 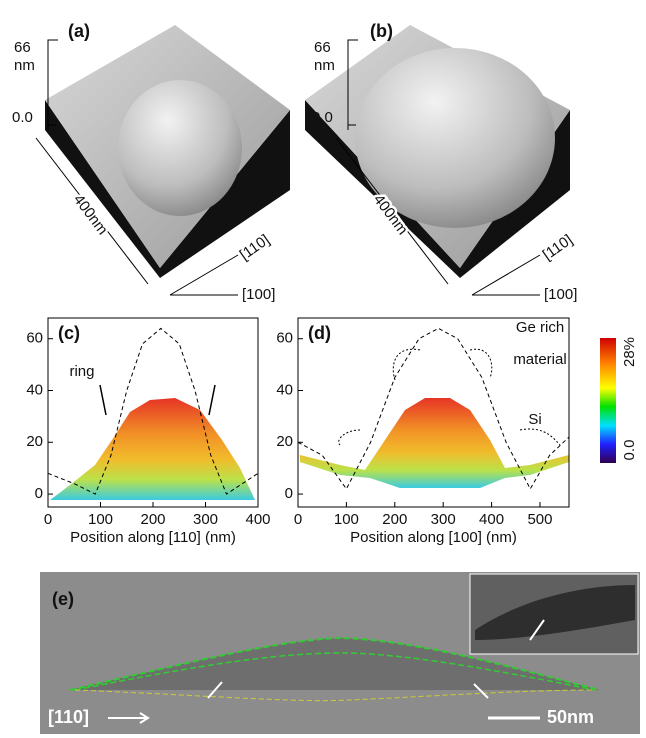 I want to click on annotation: material, so click(x=539, y=359).